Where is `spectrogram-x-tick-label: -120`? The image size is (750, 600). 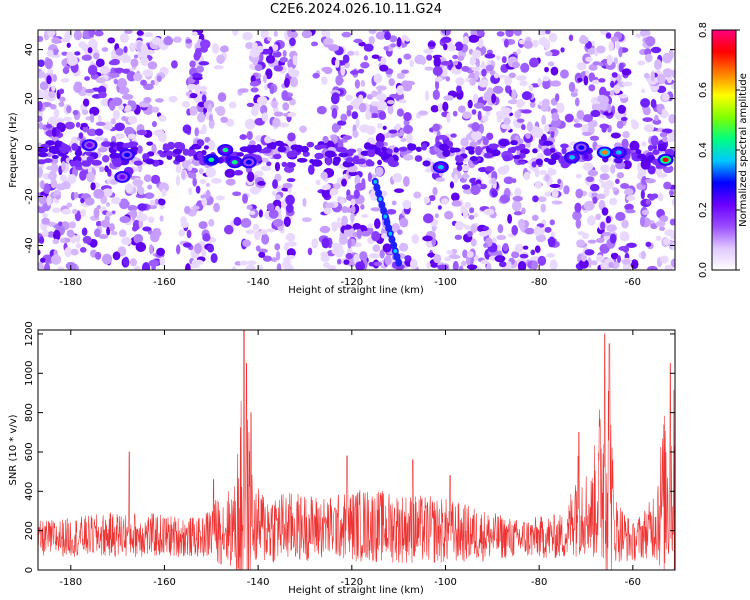
spectrogram-x-tick-label: -120 is located at coordinates (351, 282).